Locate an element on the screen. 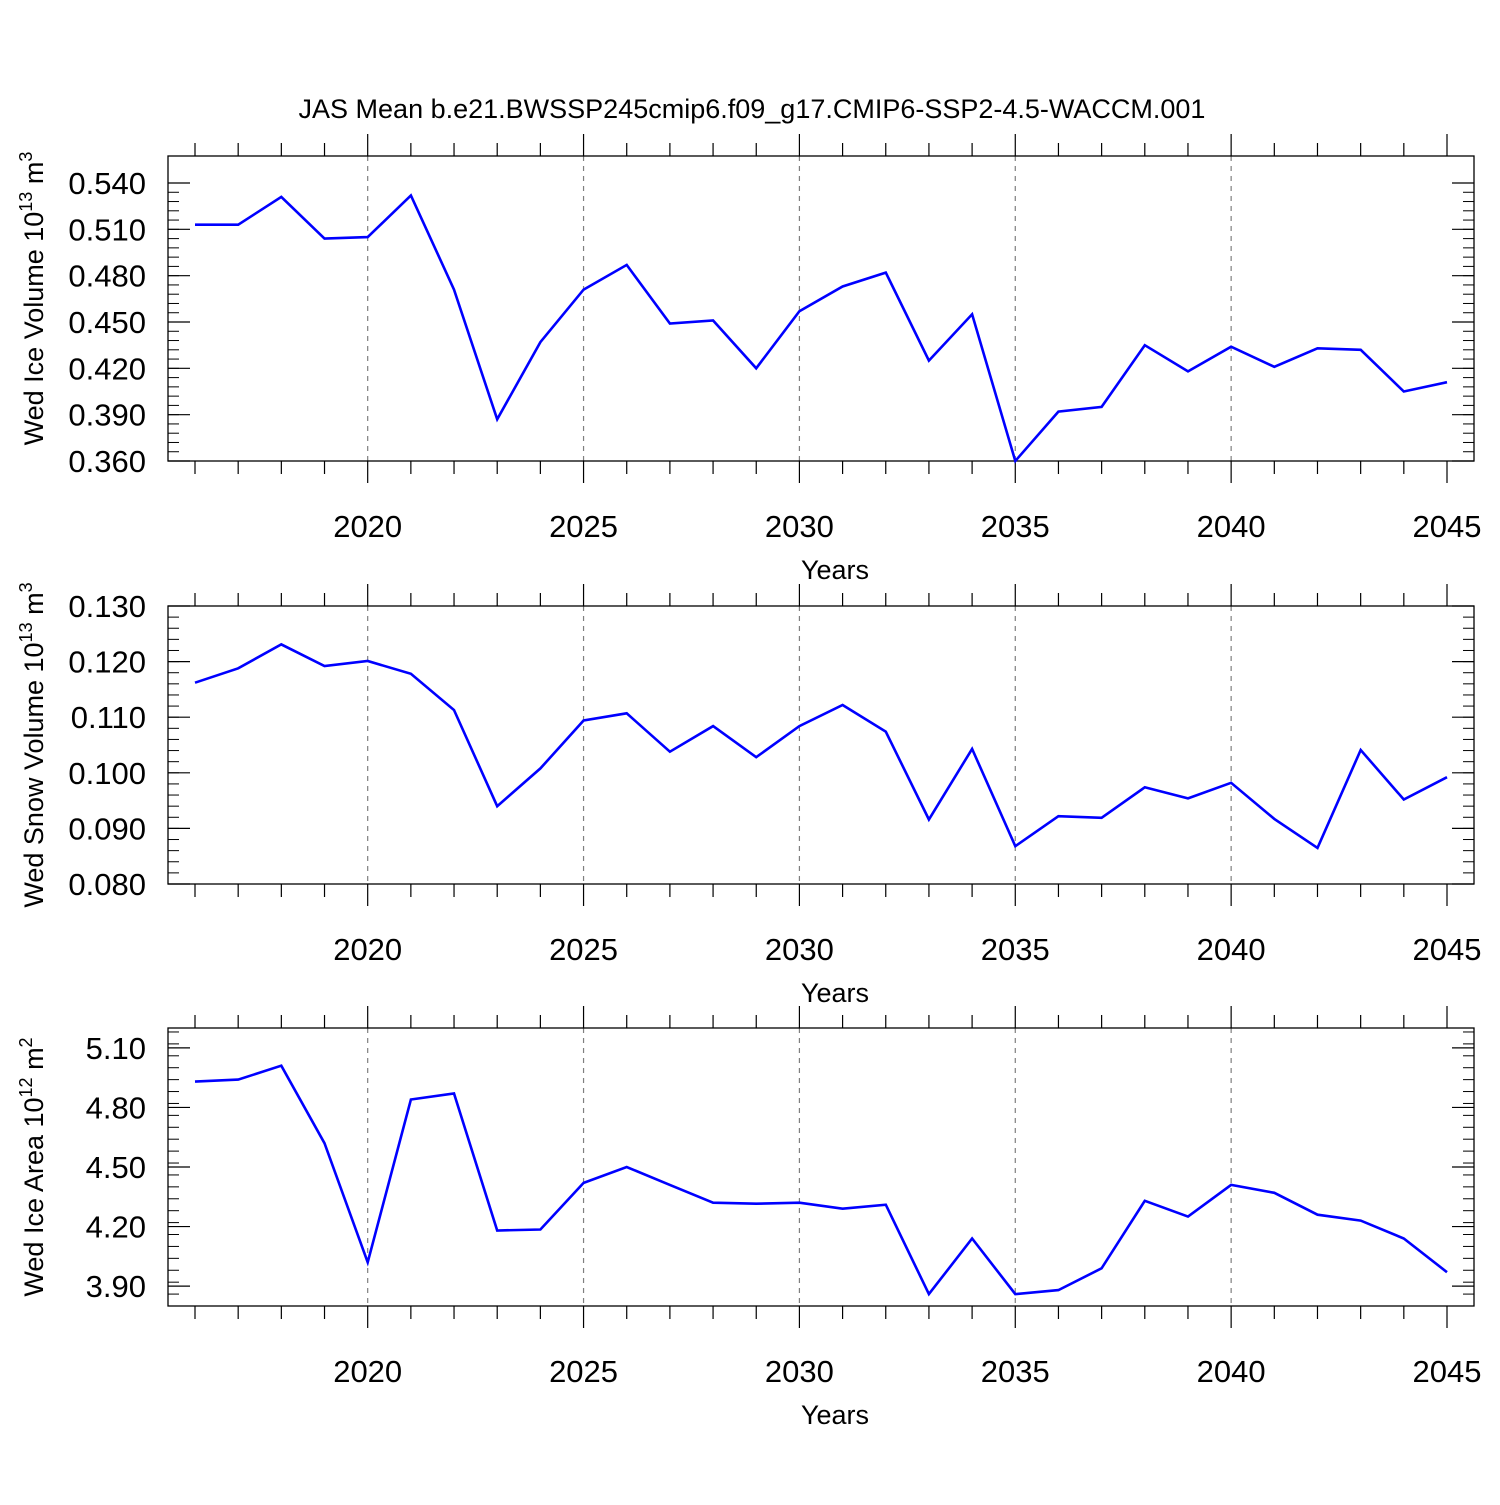 This screenshot has height=1505, width=1500. y-tick-label: 0.480 is located at coordinates (107, 276).